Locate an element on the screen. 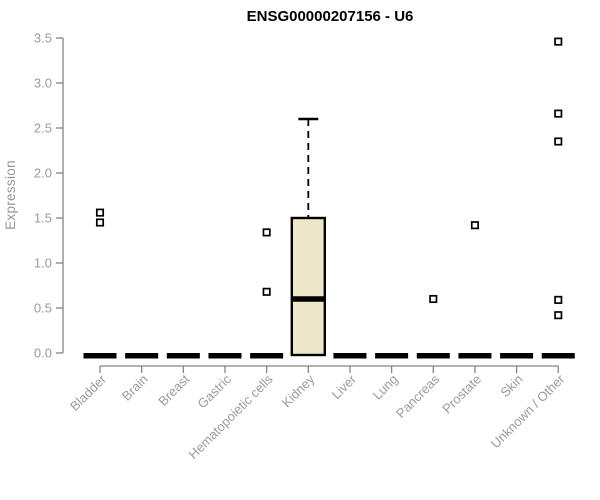  y-axis-tick-label: 0.0 is located at coordinates (43, 353).